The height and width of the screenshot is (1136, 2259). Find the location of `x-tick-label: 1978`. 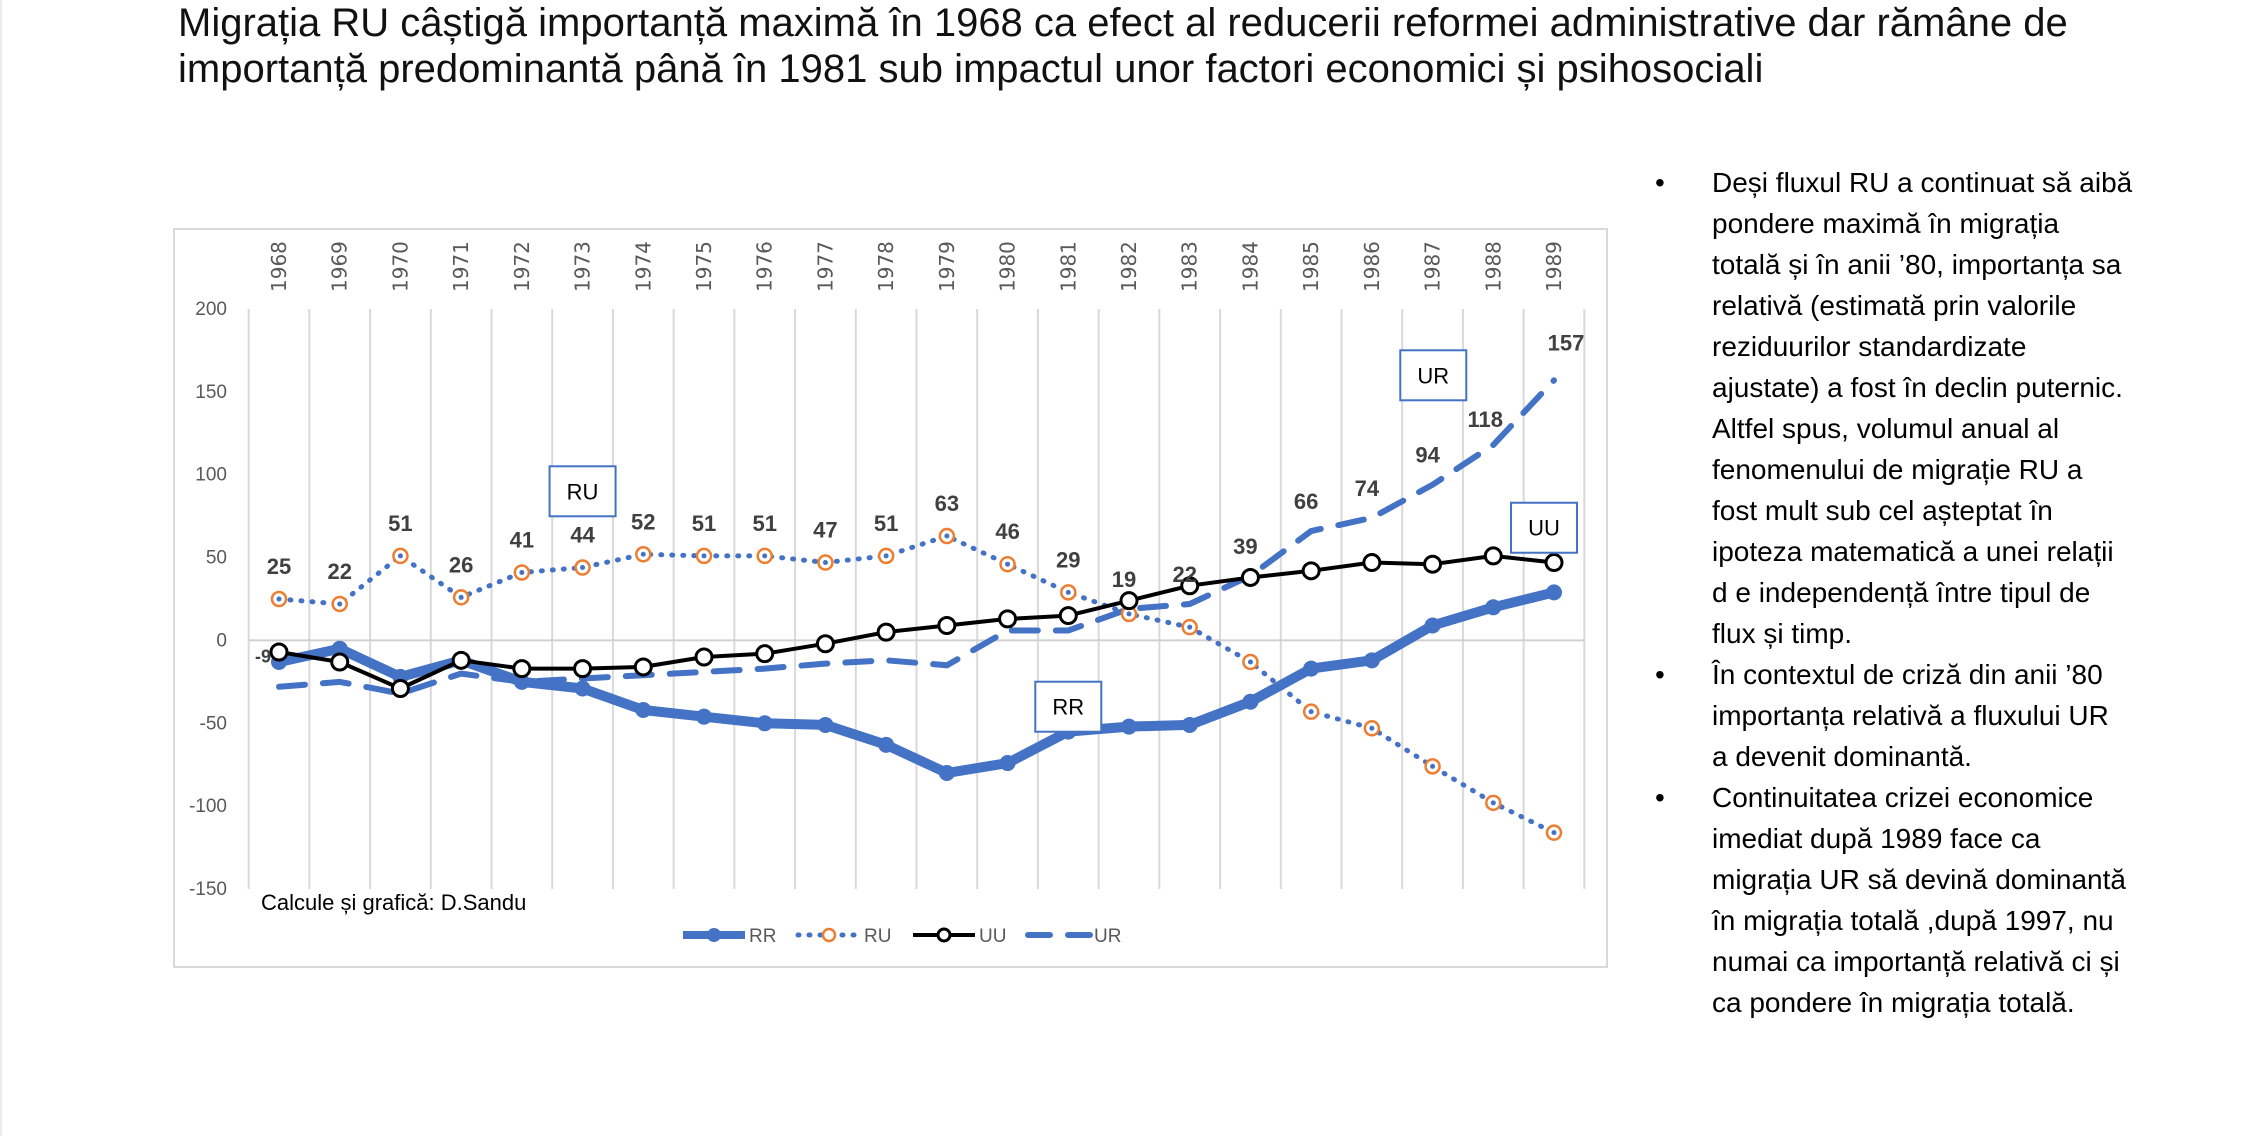

x-tick-label: 1978 is located at coordinates (886, 266).